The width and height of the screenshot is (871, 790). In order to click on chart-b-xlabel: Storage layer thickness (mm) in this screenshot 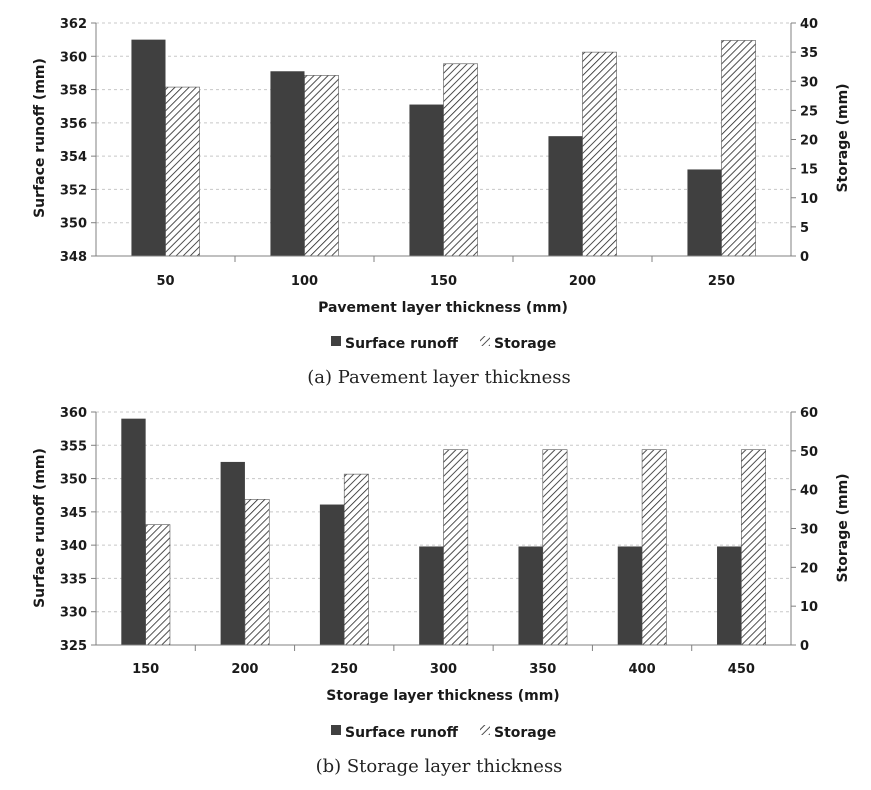, I will do `click(442, 696)`.